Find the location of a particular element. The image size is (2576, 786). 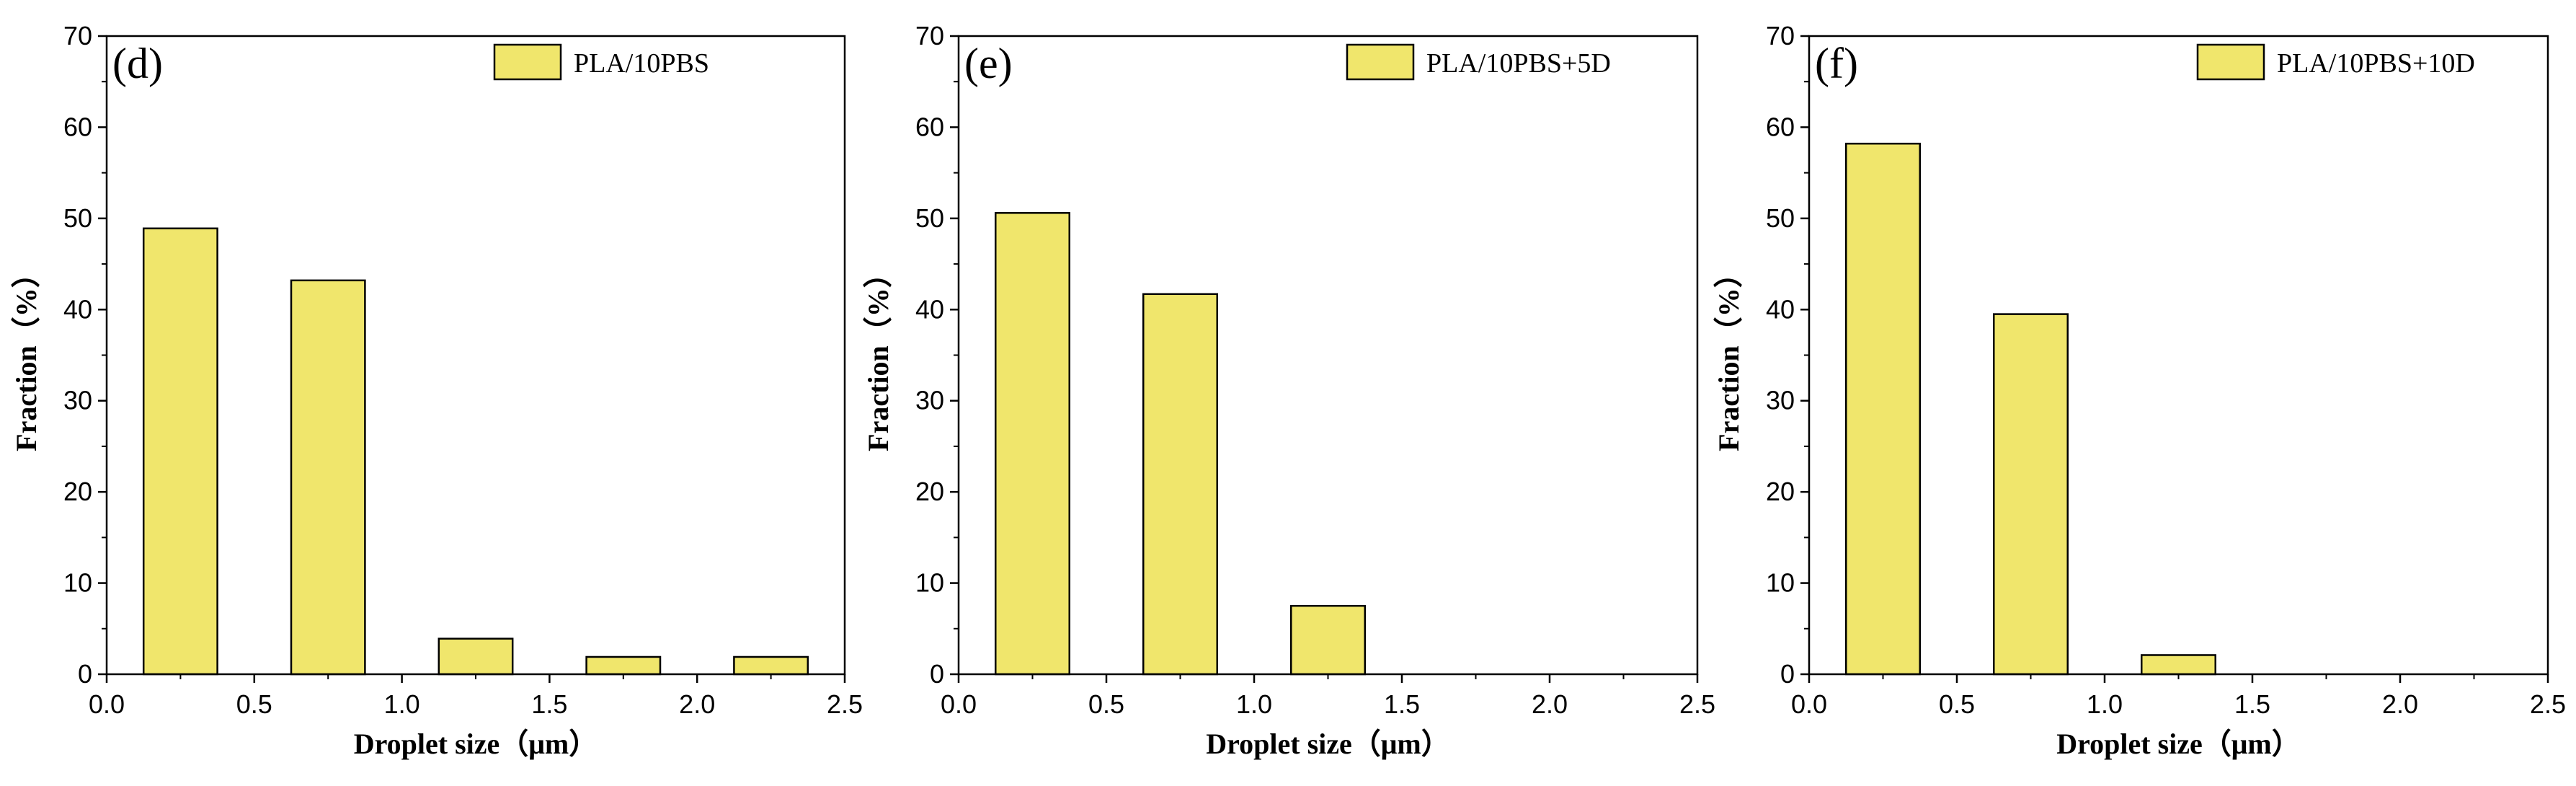

legend-label: PLA/10PBS is located at coordinates (641, 63).